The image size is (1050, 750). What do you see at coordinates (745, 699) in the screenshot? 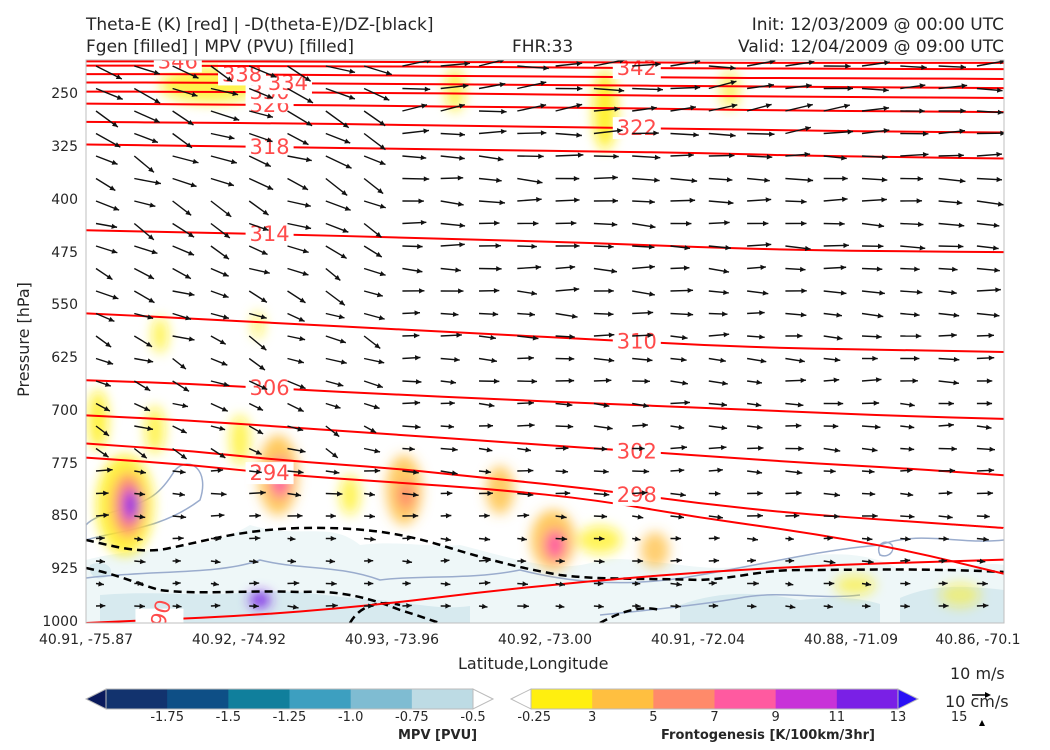
I see `fgen-swatch` at bounding box center [745, 699].